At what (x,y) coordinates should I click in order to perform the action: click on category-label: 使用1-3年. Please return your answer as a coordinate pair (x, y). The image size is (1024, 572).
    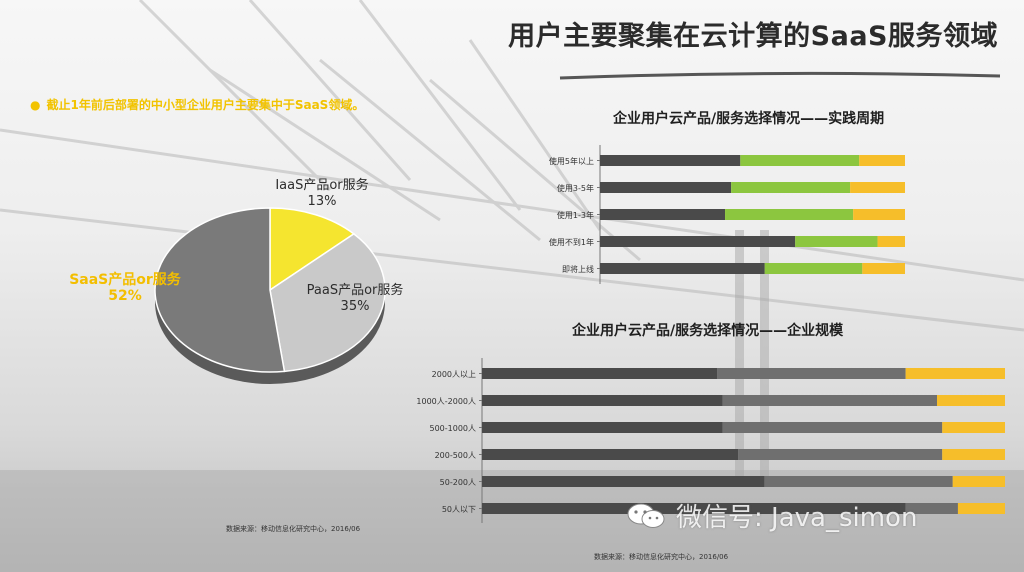
    Looking at the image, I should click on (575, 215).